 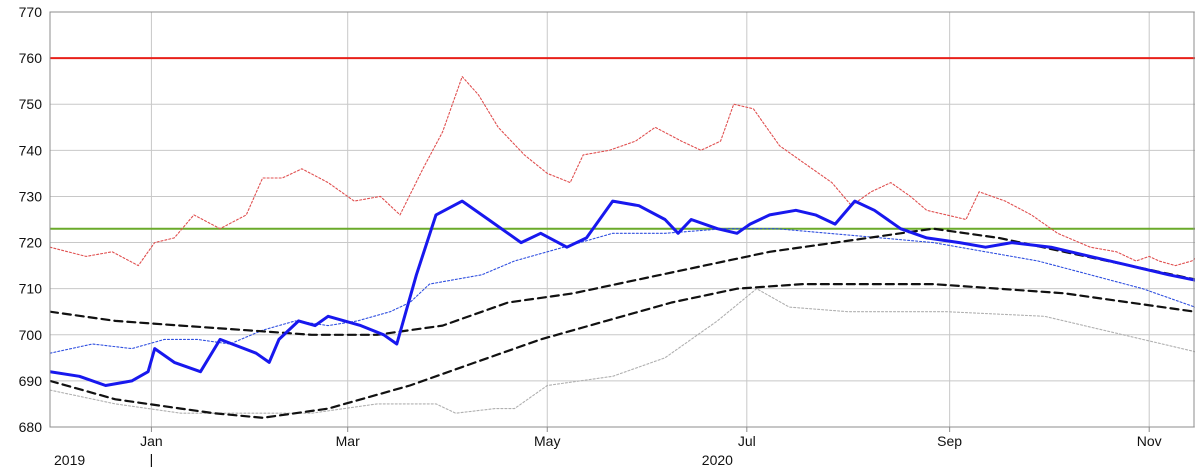 What do you see at coordinates (747, 441) in the screenshot?
I see `x-tick-label: Jul` at bounding box center [747, 441].